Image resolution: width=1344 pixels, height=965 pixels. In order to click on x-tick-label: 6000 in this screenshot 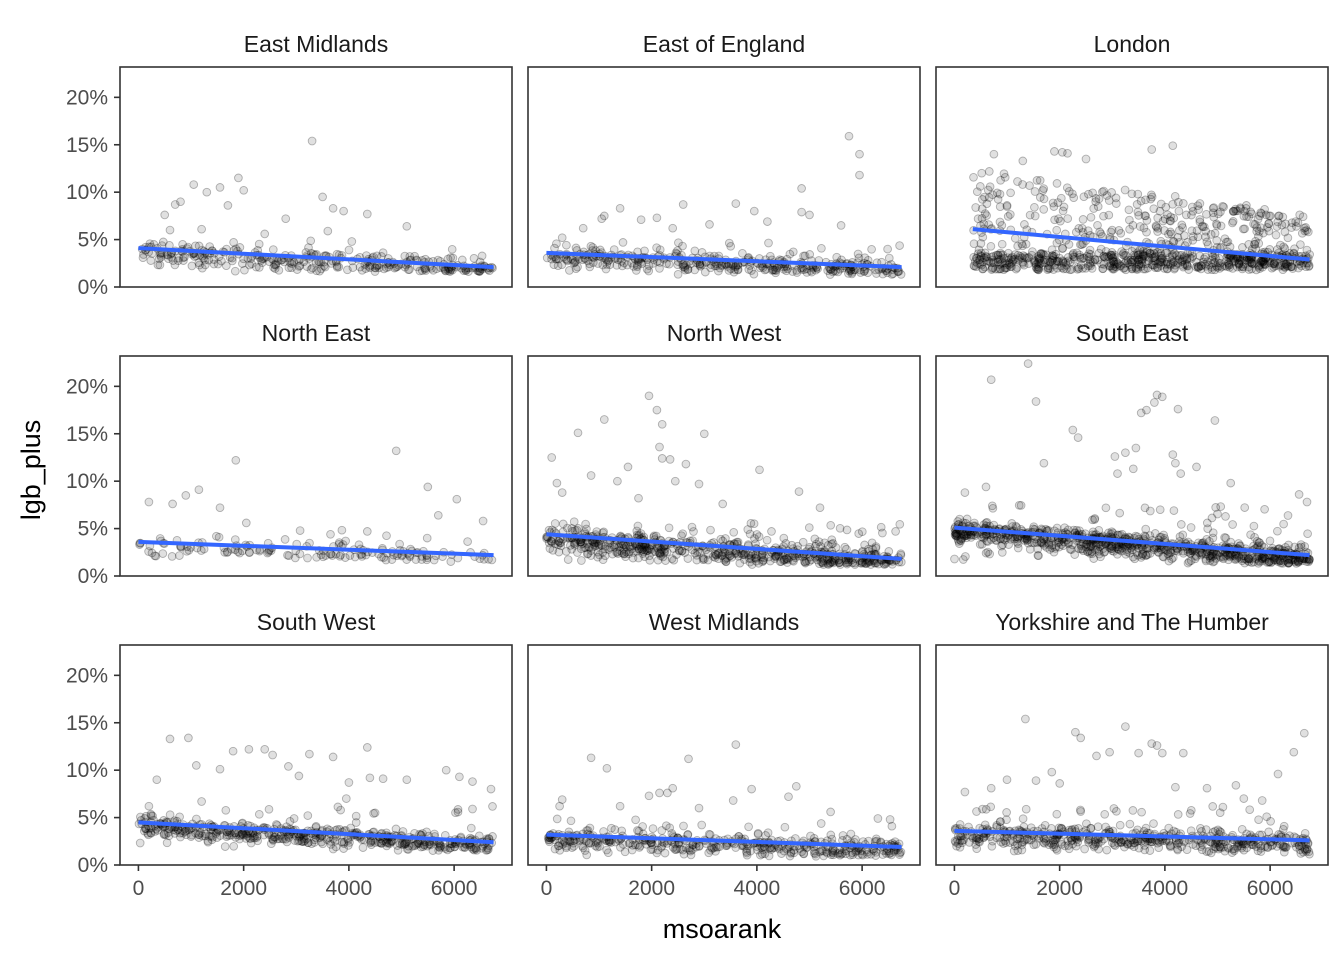, I will do `click(454, 888)`.